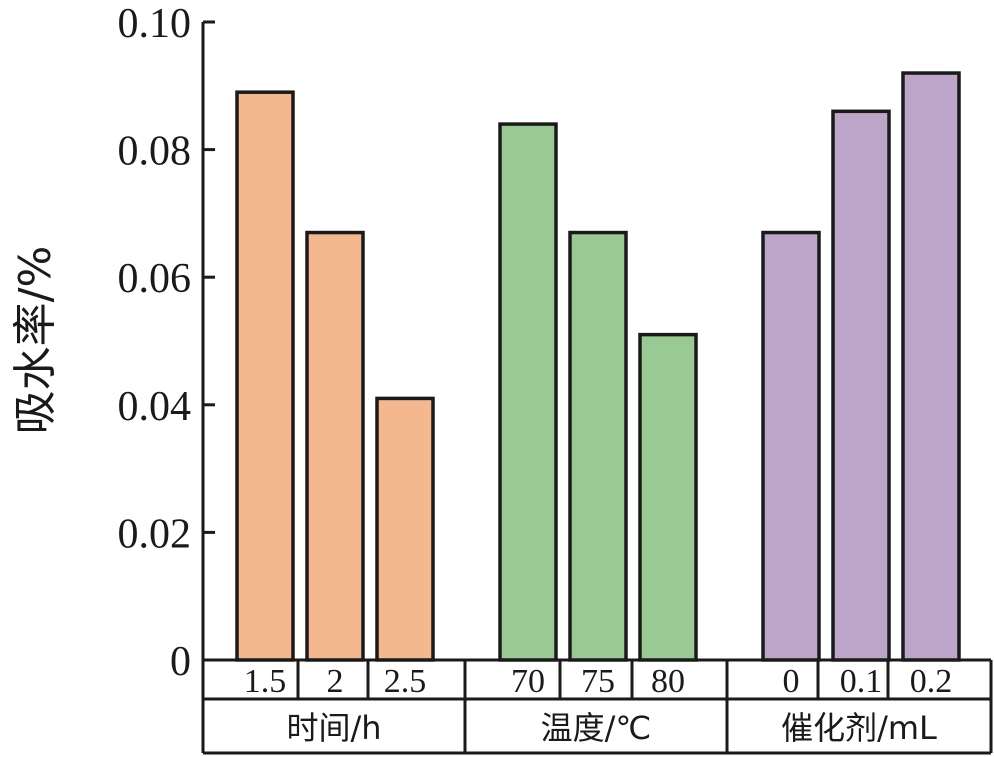  What do you see at coordinates (333, 728) in the screenshot?
I see `group-label: 时间/h` at bounding box center [333, 728].